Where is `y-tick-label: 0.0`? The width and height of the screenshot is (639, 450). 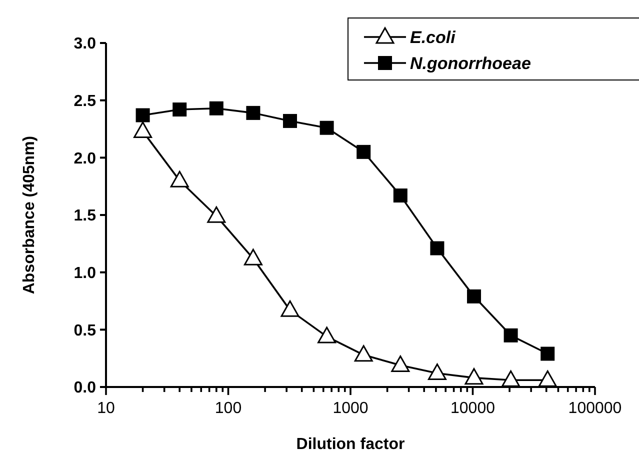
y-tick-label: 0.0 is located at coordinates (85, 388).